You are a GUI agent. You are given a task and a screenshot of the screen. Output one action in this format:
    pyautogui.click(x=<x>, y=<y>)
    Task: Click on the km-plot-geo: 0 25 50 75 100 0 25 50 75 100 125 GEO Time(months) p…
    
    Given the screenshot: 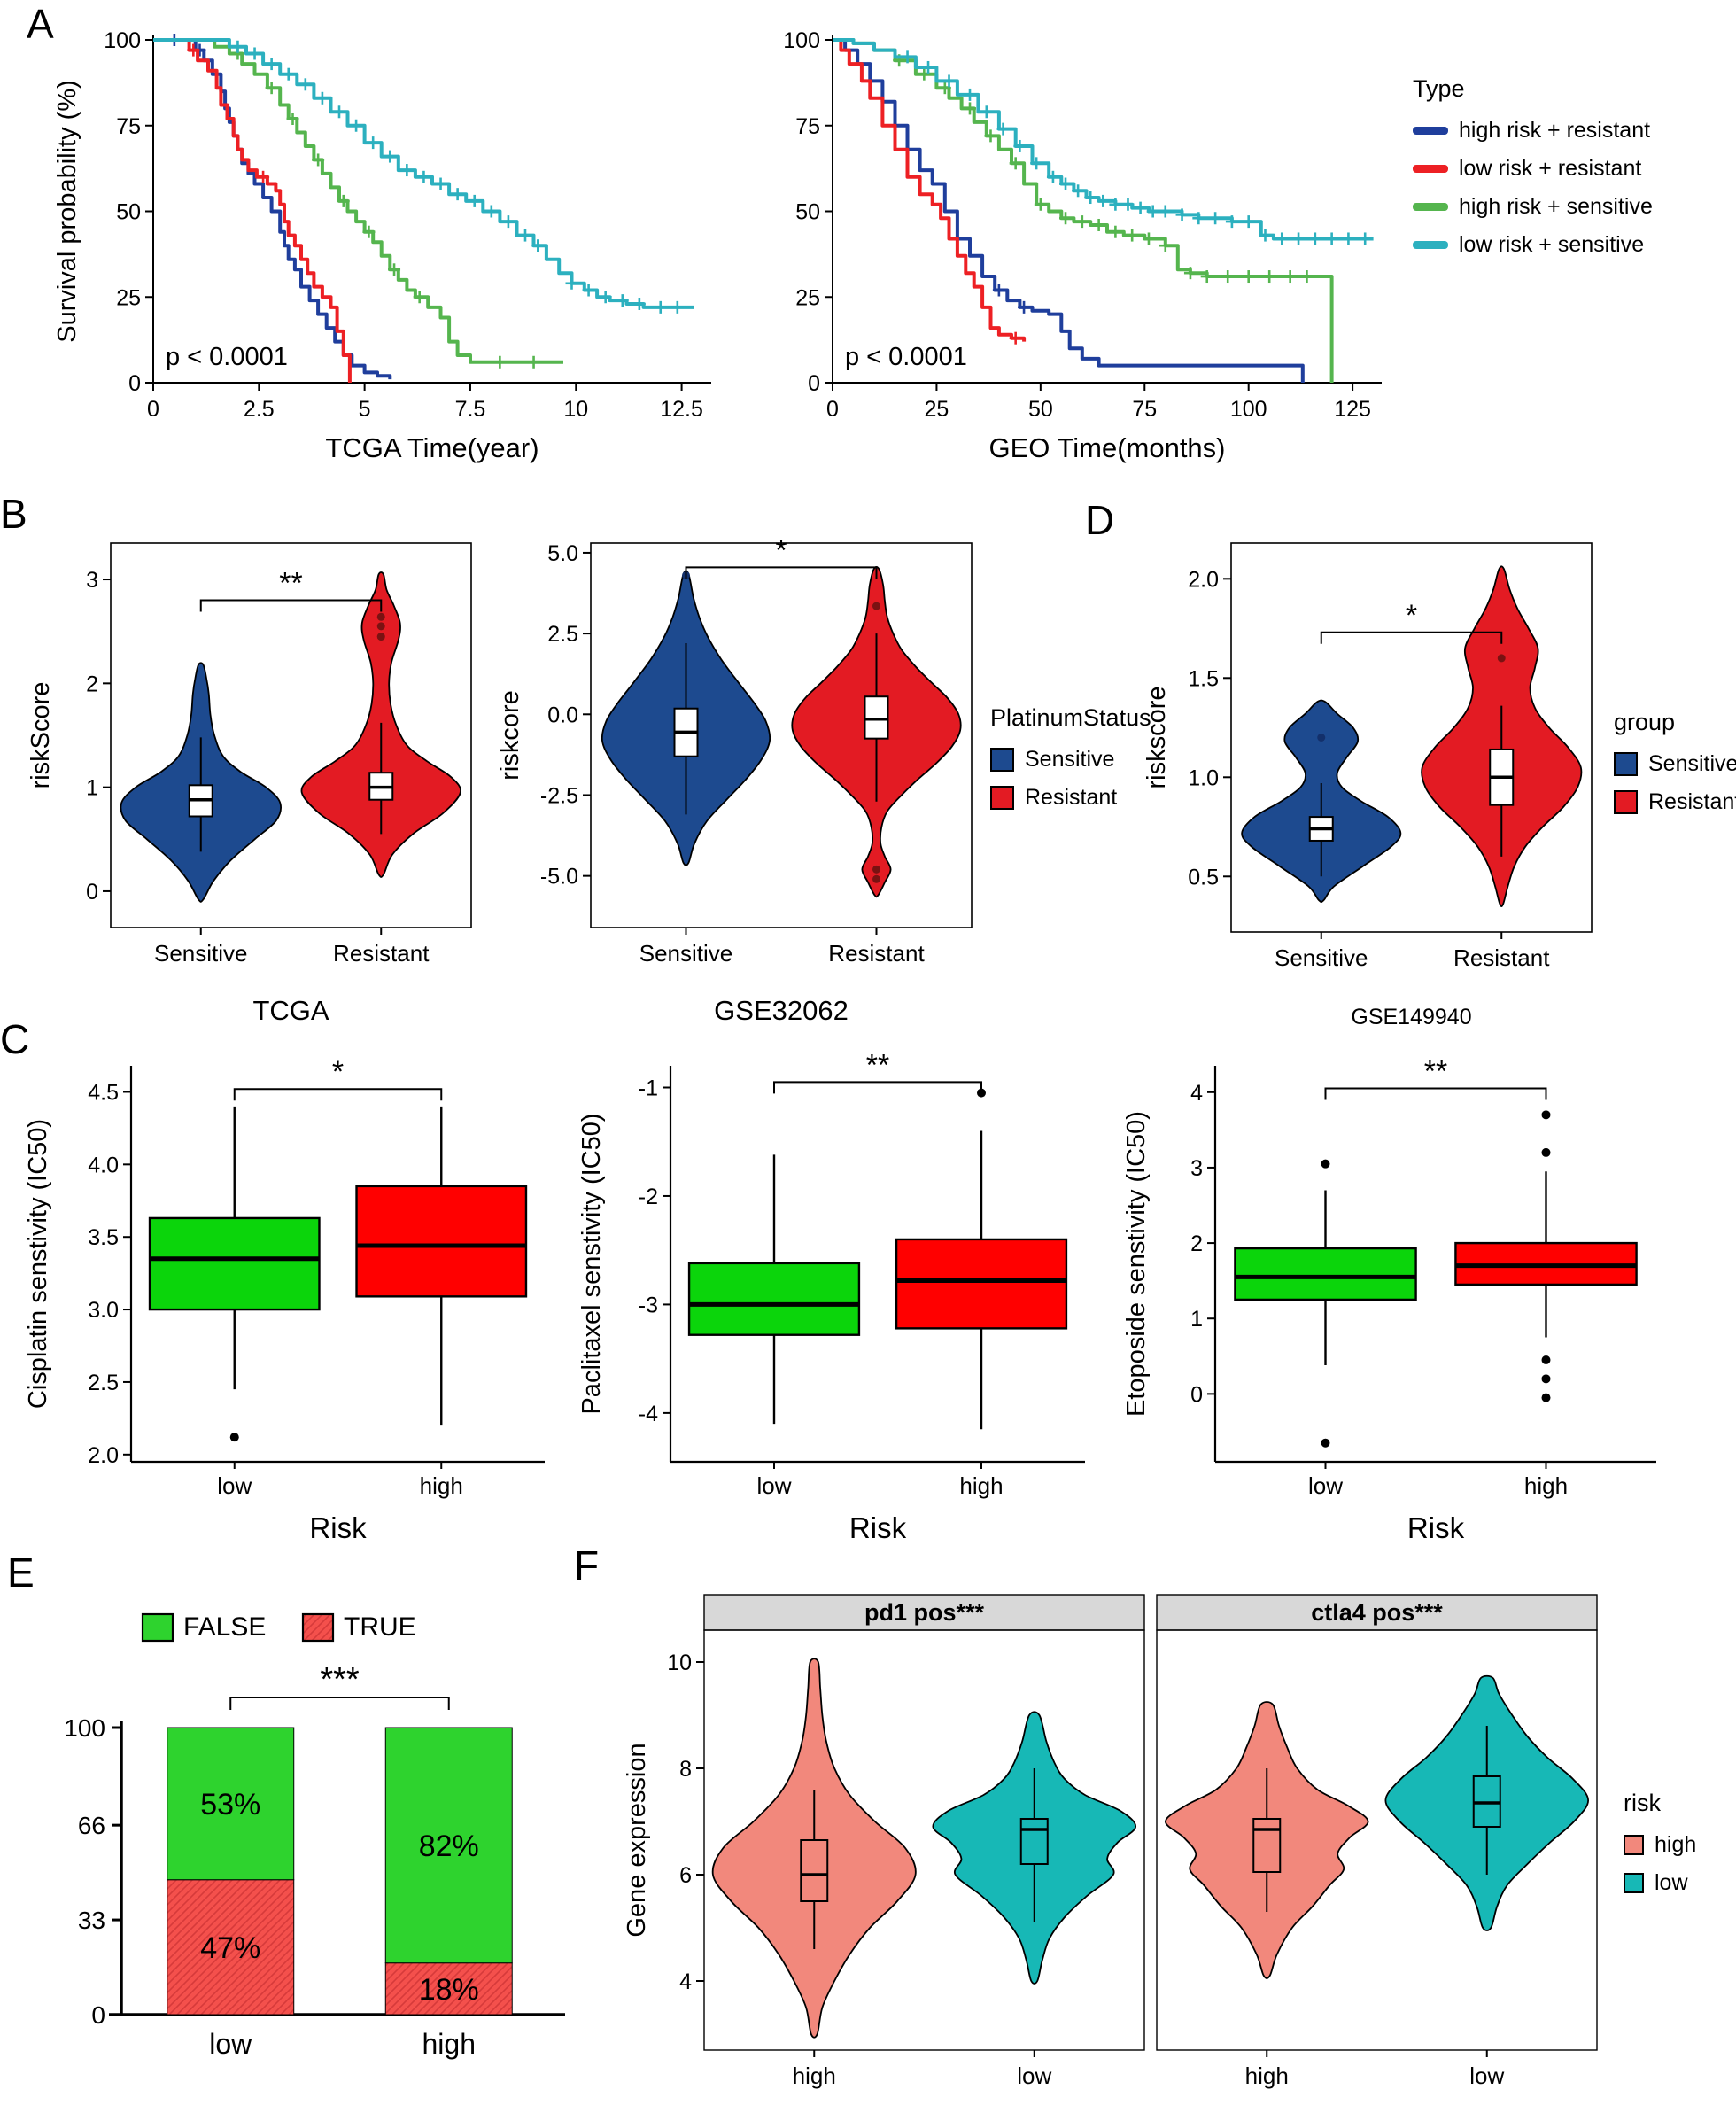 What is the action you would take?
    pyautogui.click(x=1082, y=245)
    